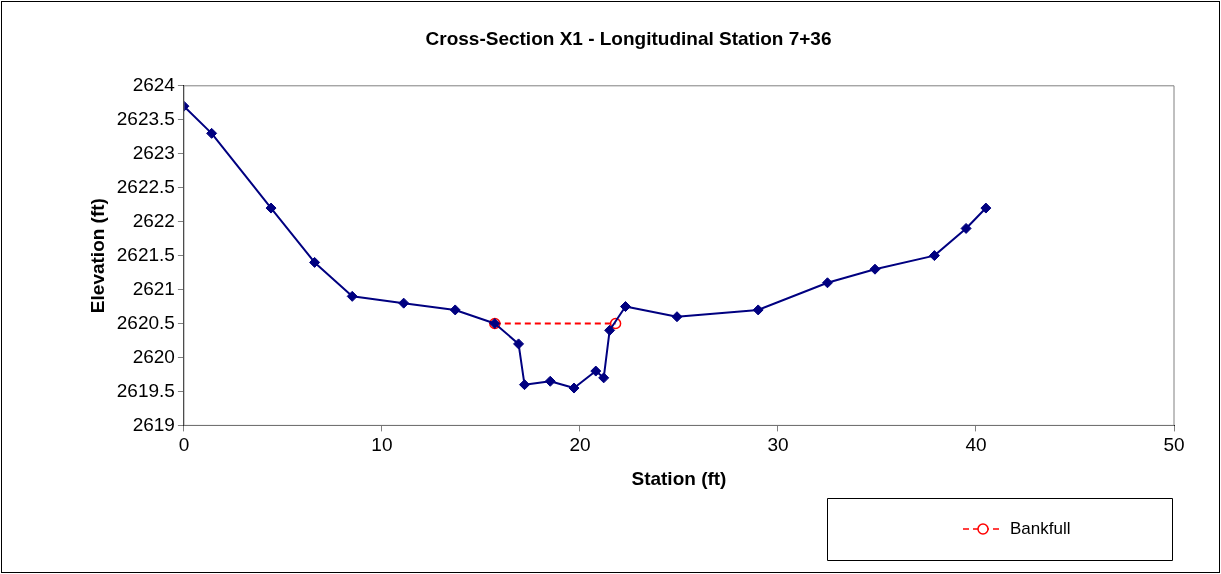 This screenshot has height=574, width=1221. Describe the element at coordinates (1174, 445) in the screenshot. I see `x-tick-label: 50` at that location.